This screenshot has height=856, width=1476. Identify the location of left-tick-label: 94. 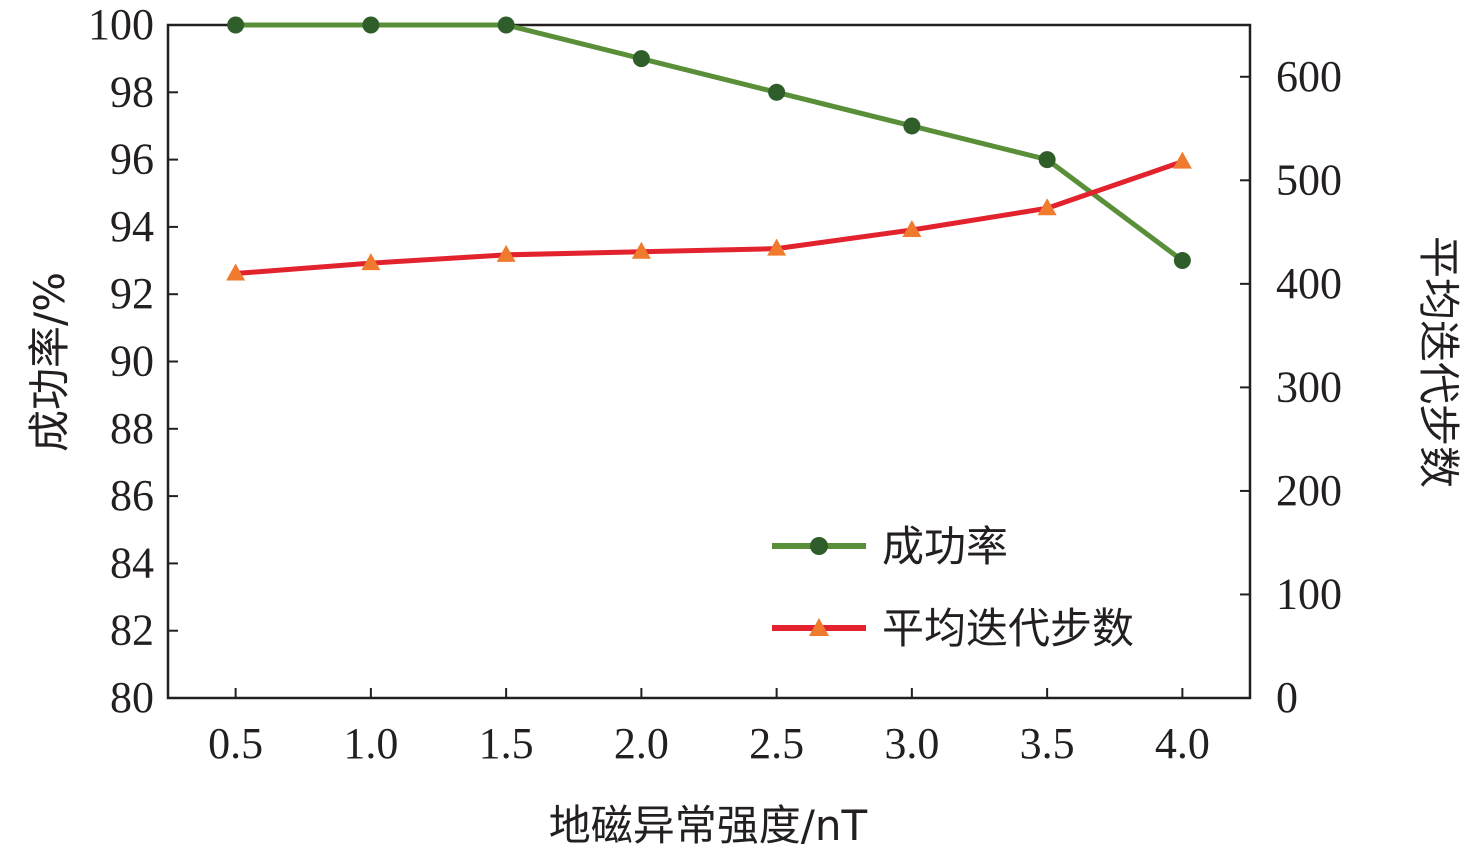
(132, 226).